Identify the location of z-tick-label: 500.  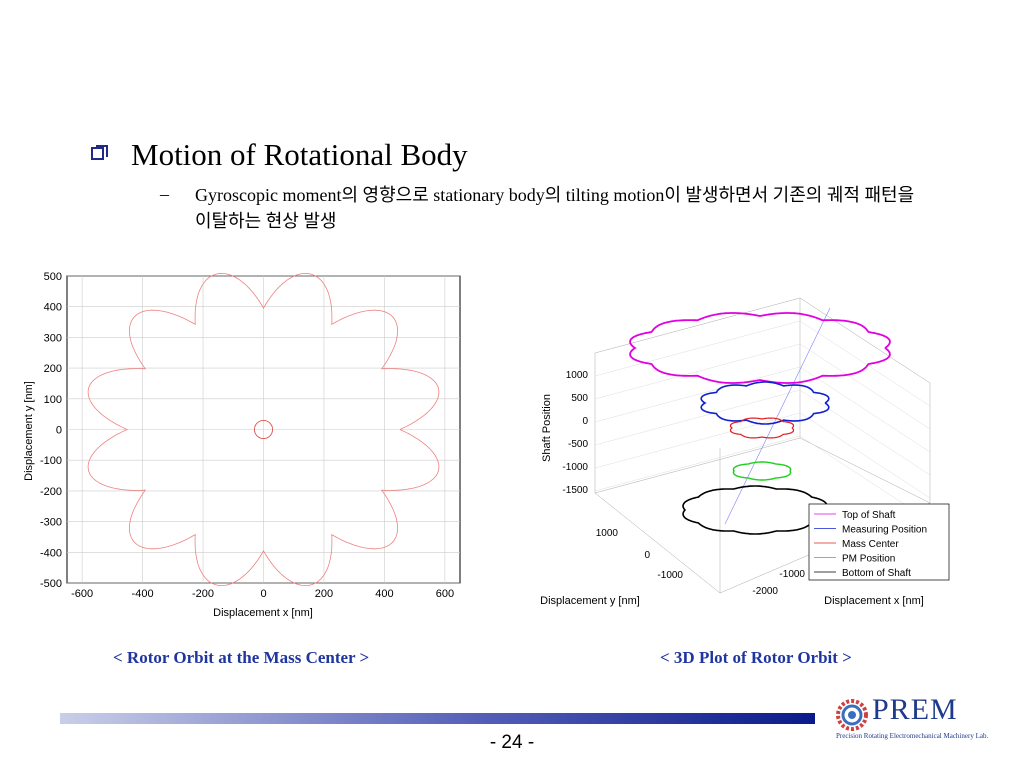
(579, 398).